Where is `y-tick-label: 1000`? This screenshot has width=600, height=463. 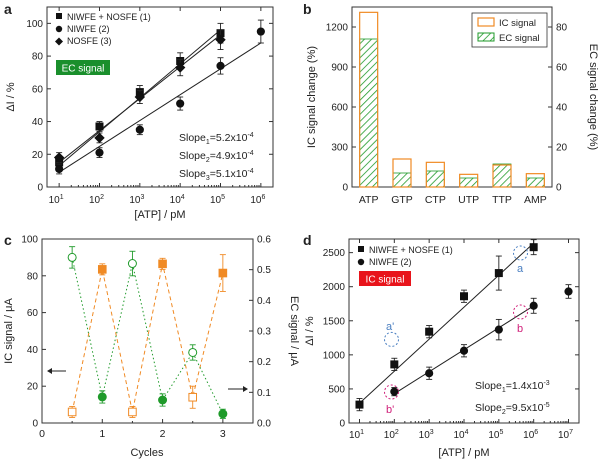
y-tick-label: 1000 is located at coordinates (334, 355).